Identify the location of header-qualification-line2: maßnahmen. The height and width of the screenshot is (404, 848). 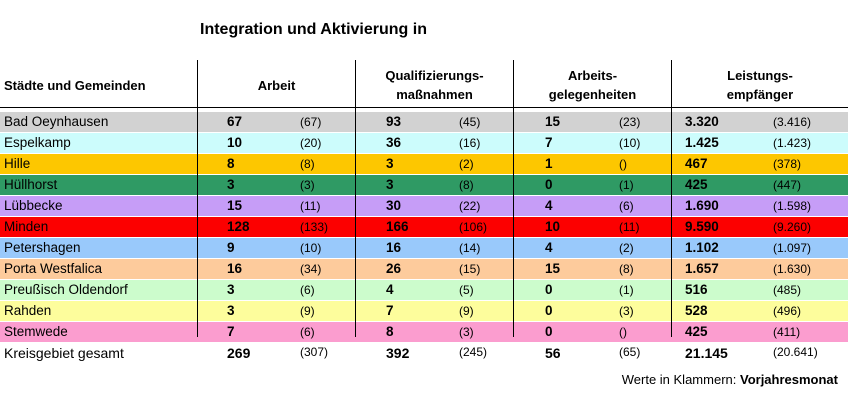
(434, 94).